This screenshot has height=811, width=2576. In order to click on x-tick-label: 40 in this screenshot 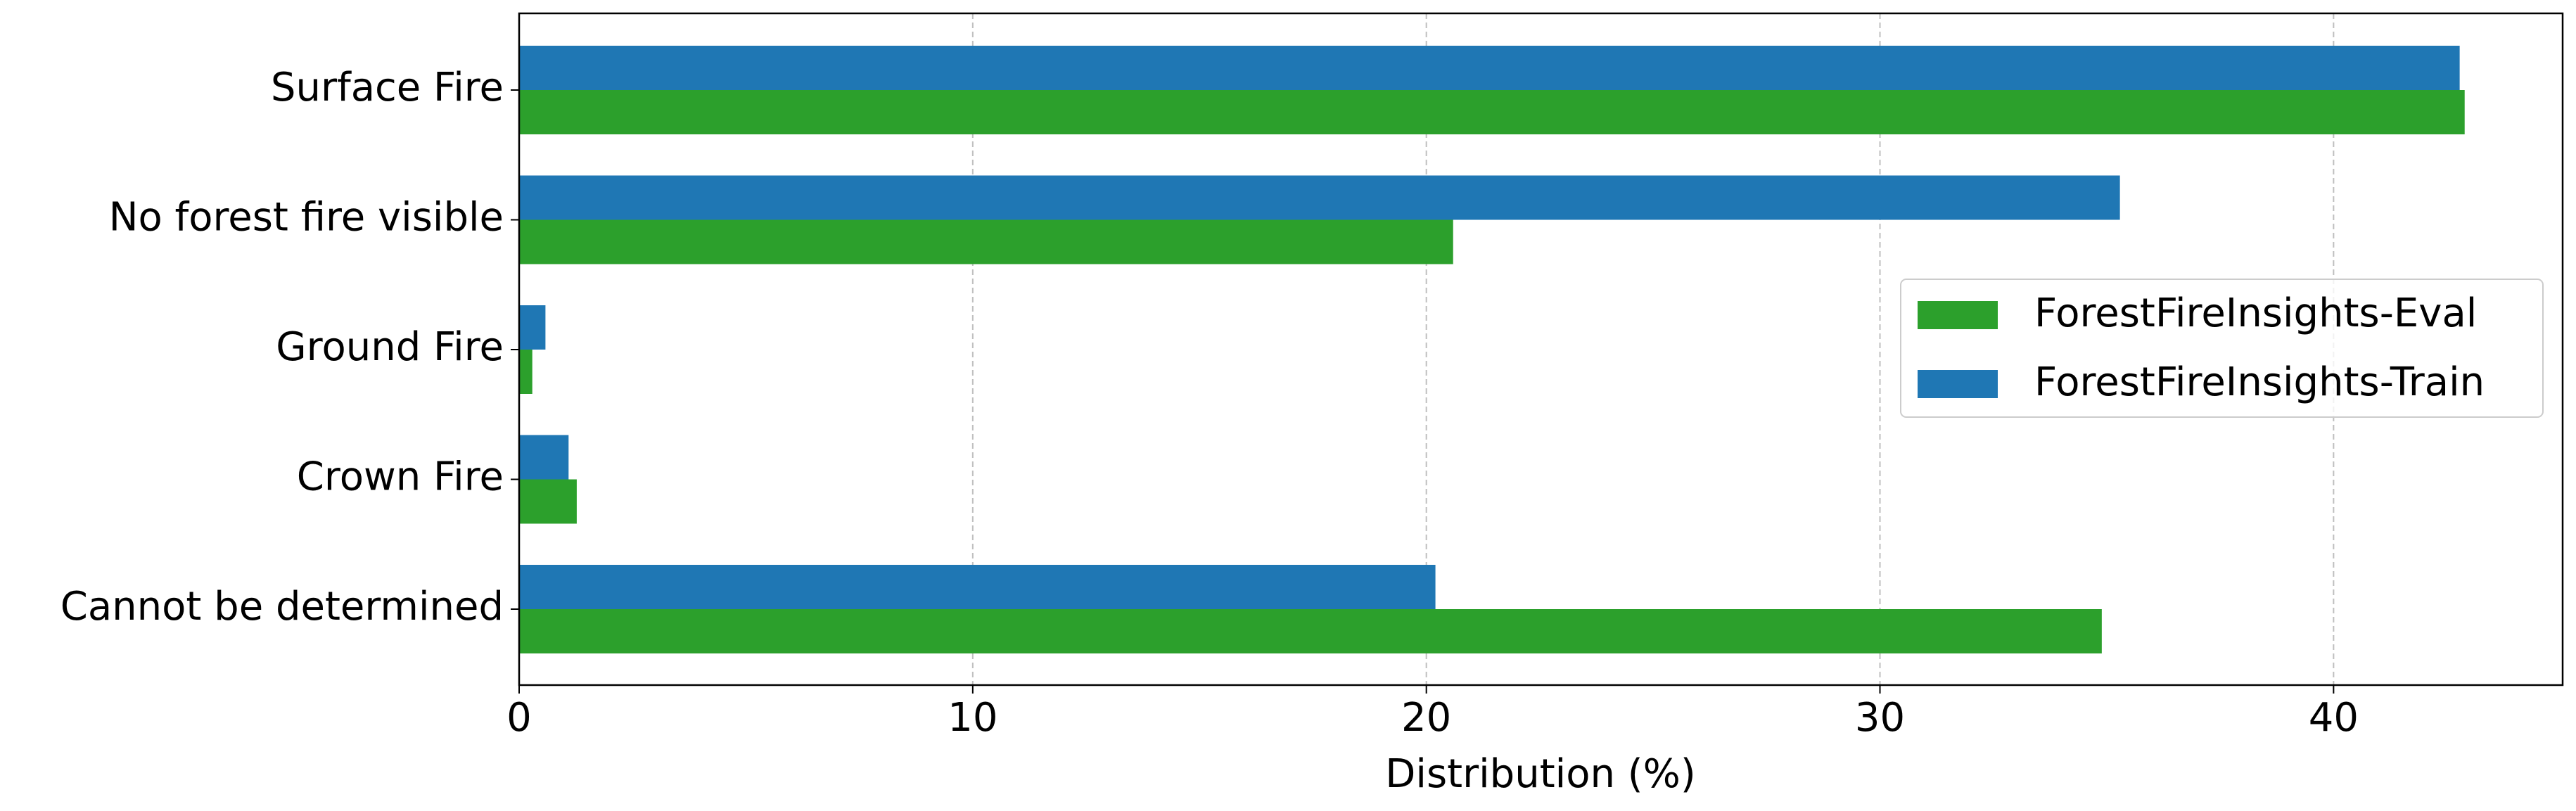, I will do `click(2334, 718)`.